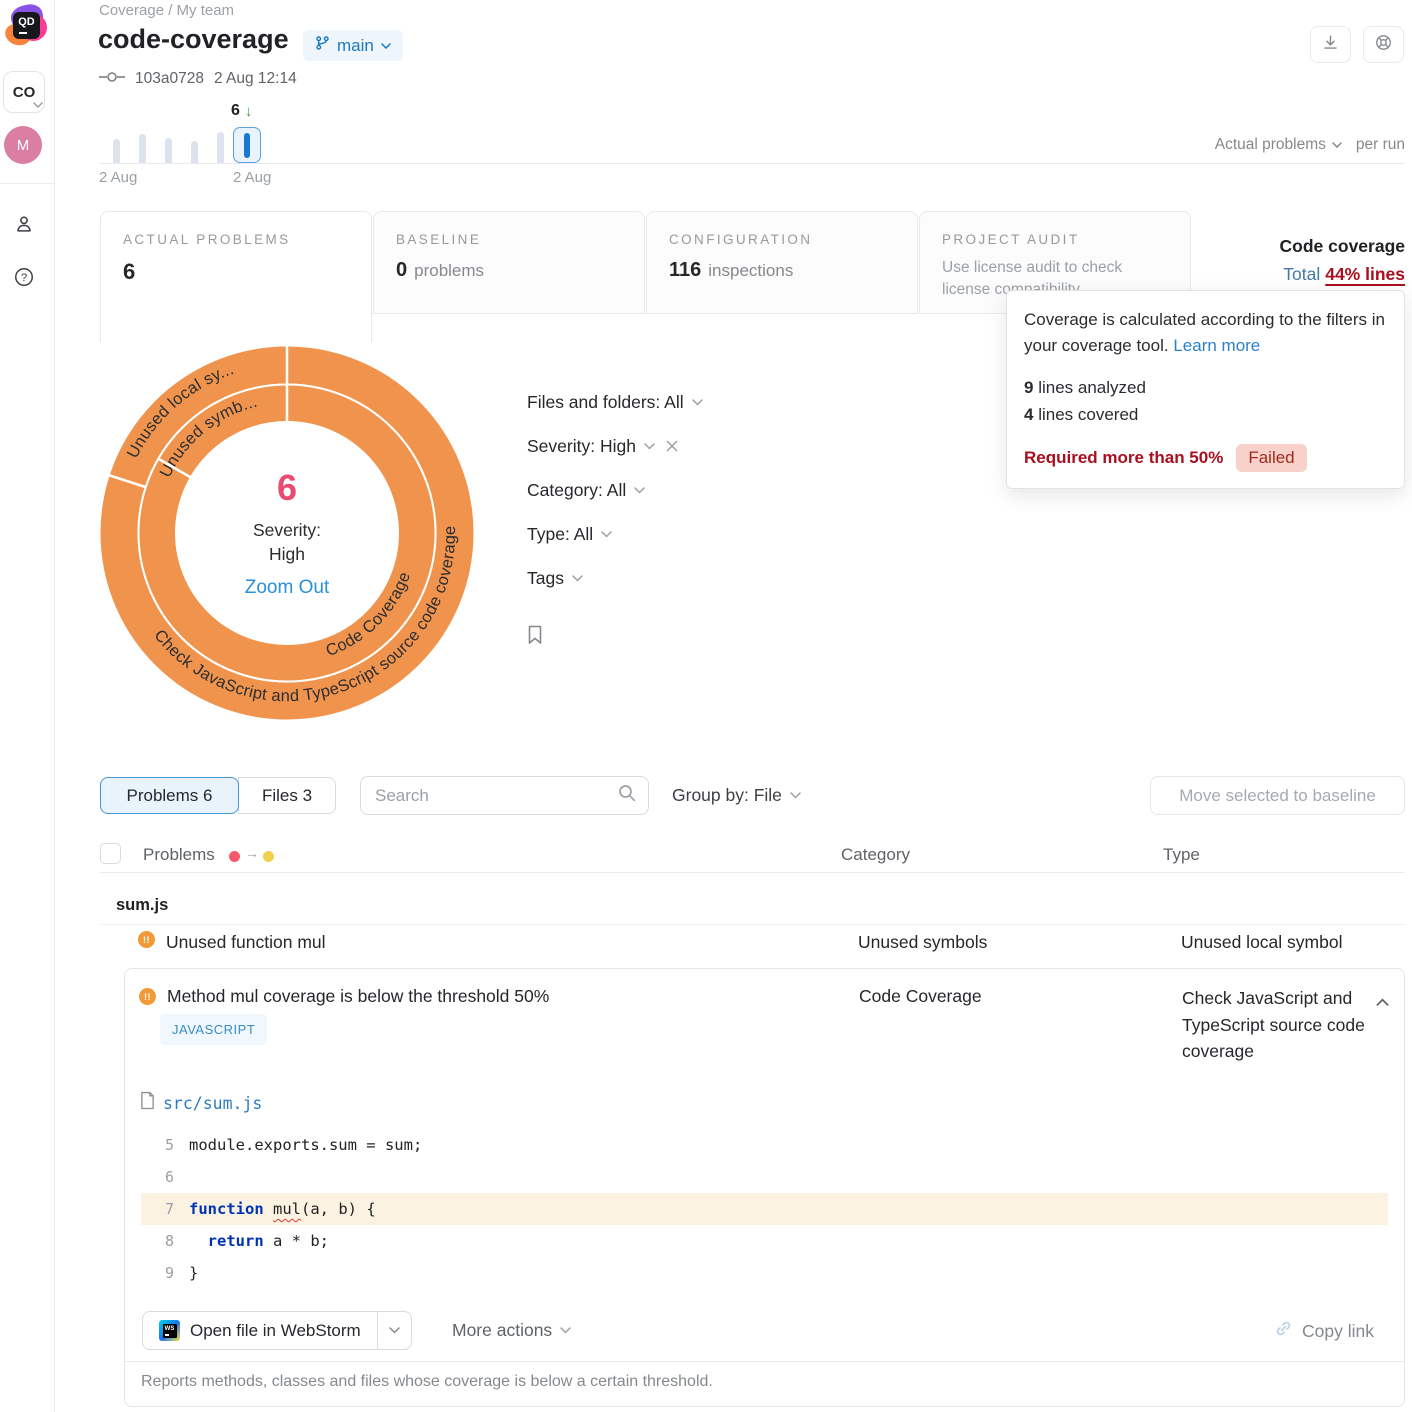 The image size is (1412, 1412). What do you see at coordinates (1380, 144) in the screenshot?
I see `metric-suffix: per run` at bounding box center [1380, 144].